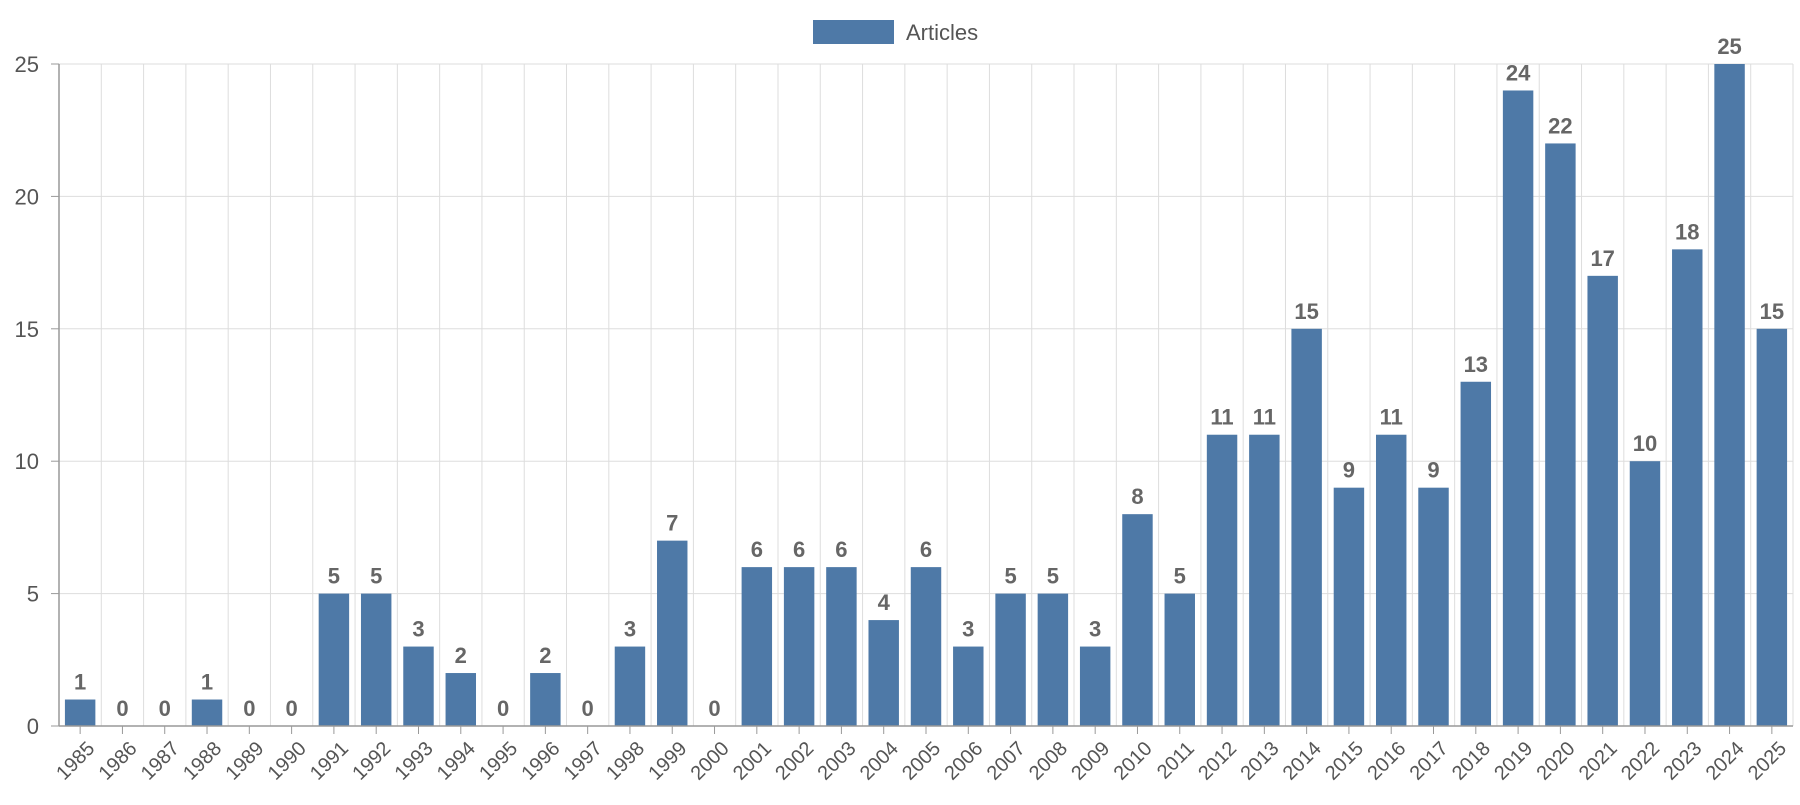  Describe the element at coordinates (968, 686) in the screenshot. I see `bar-2006` at that location.